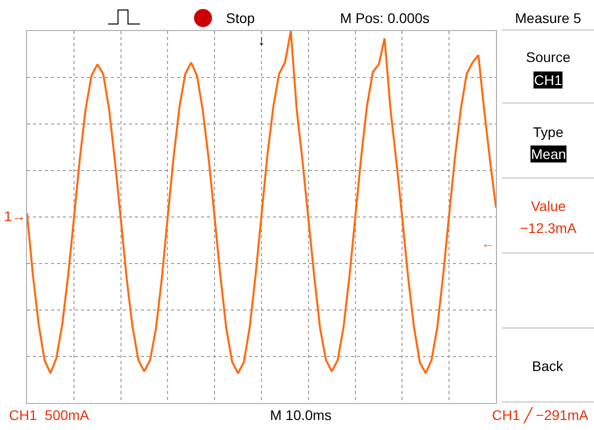  I want to click on text: Type, so click(548, 132).